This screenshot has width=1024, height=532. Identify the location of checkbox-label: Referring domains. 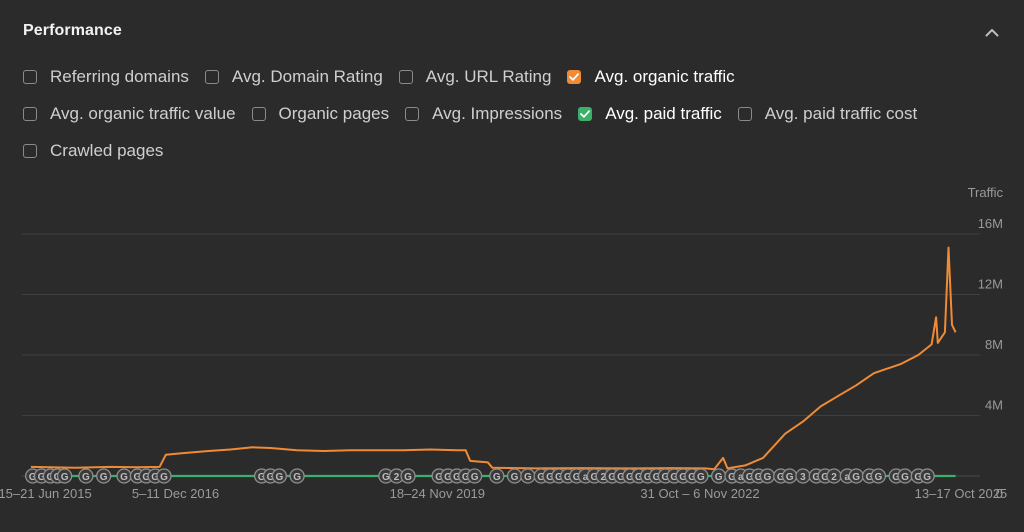
(119, 76).